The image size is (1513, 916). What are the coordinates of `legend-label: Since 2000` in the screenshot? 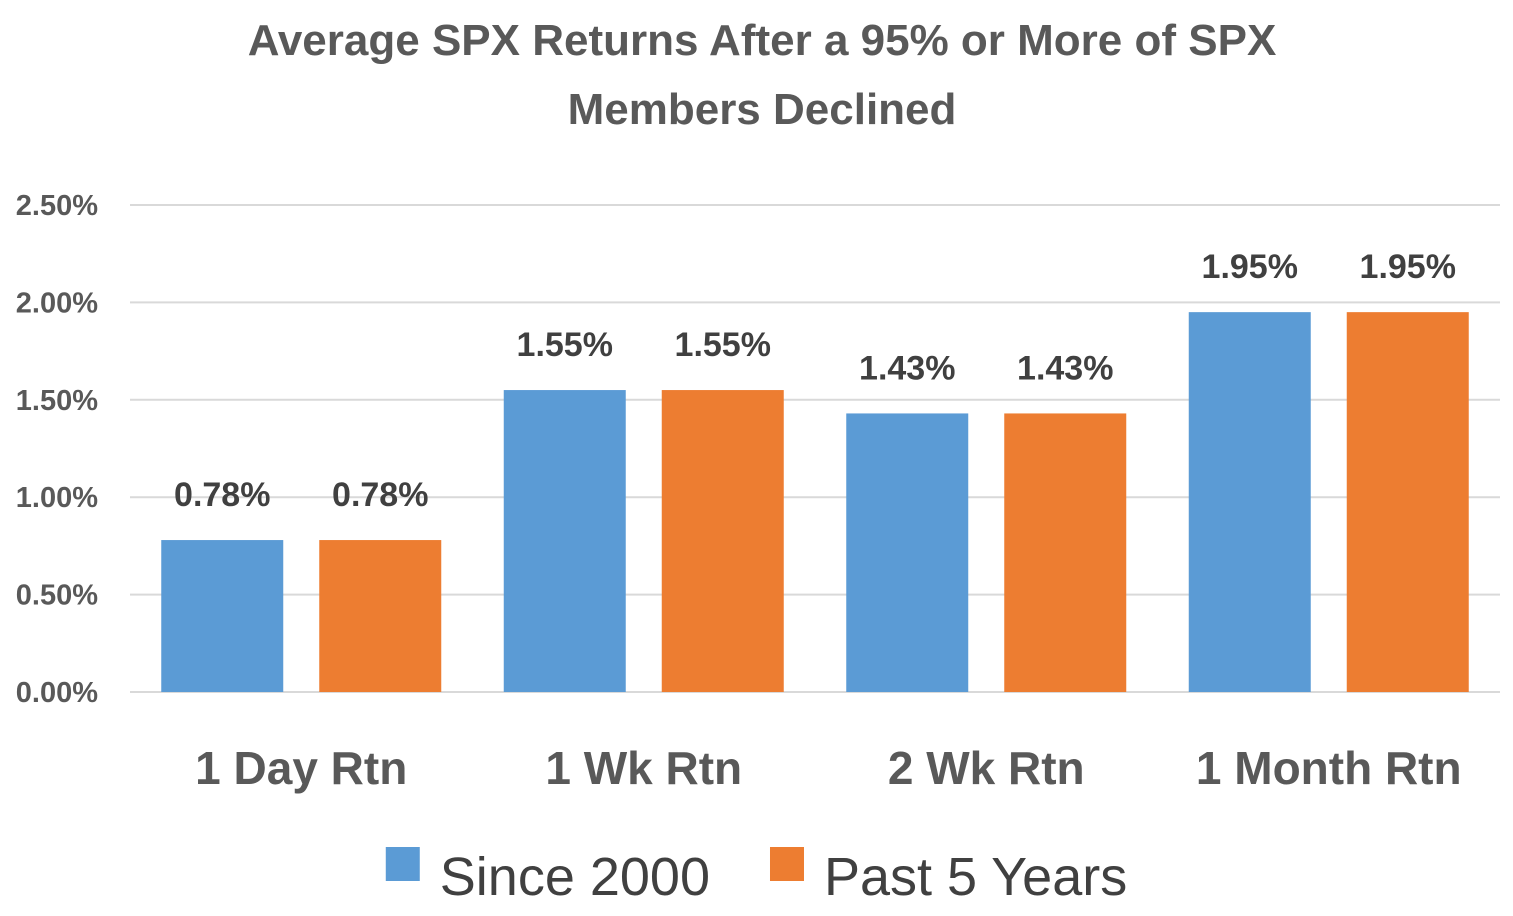 It's located at (575, 877).